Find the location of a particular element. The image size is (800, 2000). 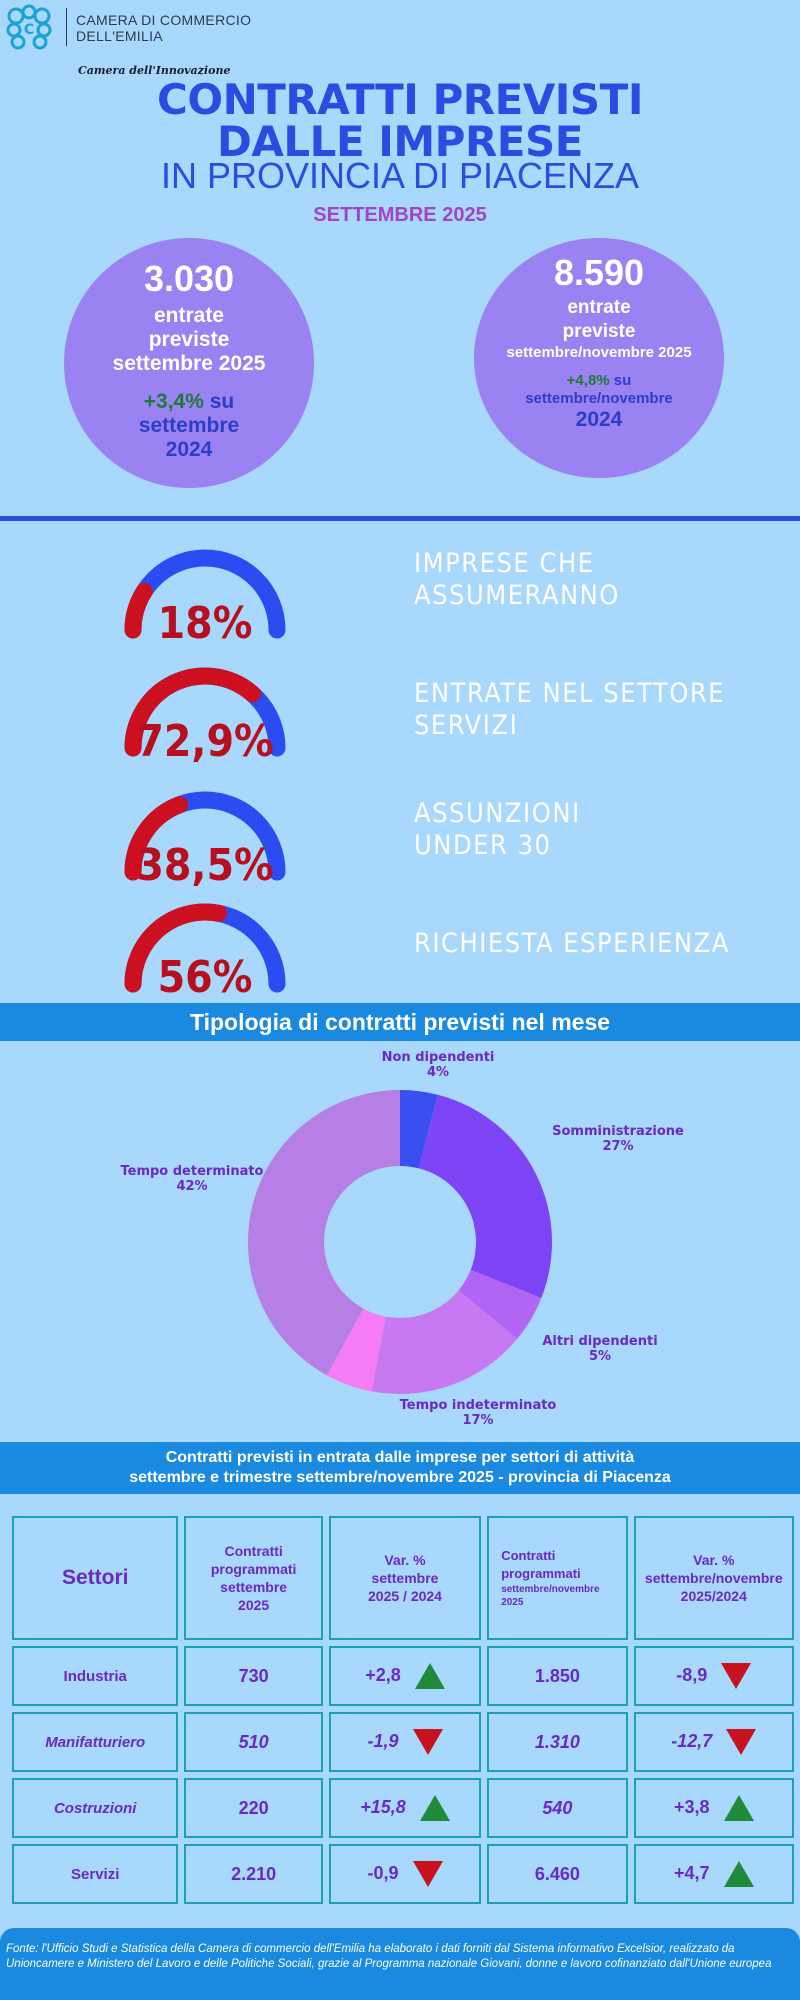

row-contracts-quarter: 6.460 is located at coordinates (557, 1874).